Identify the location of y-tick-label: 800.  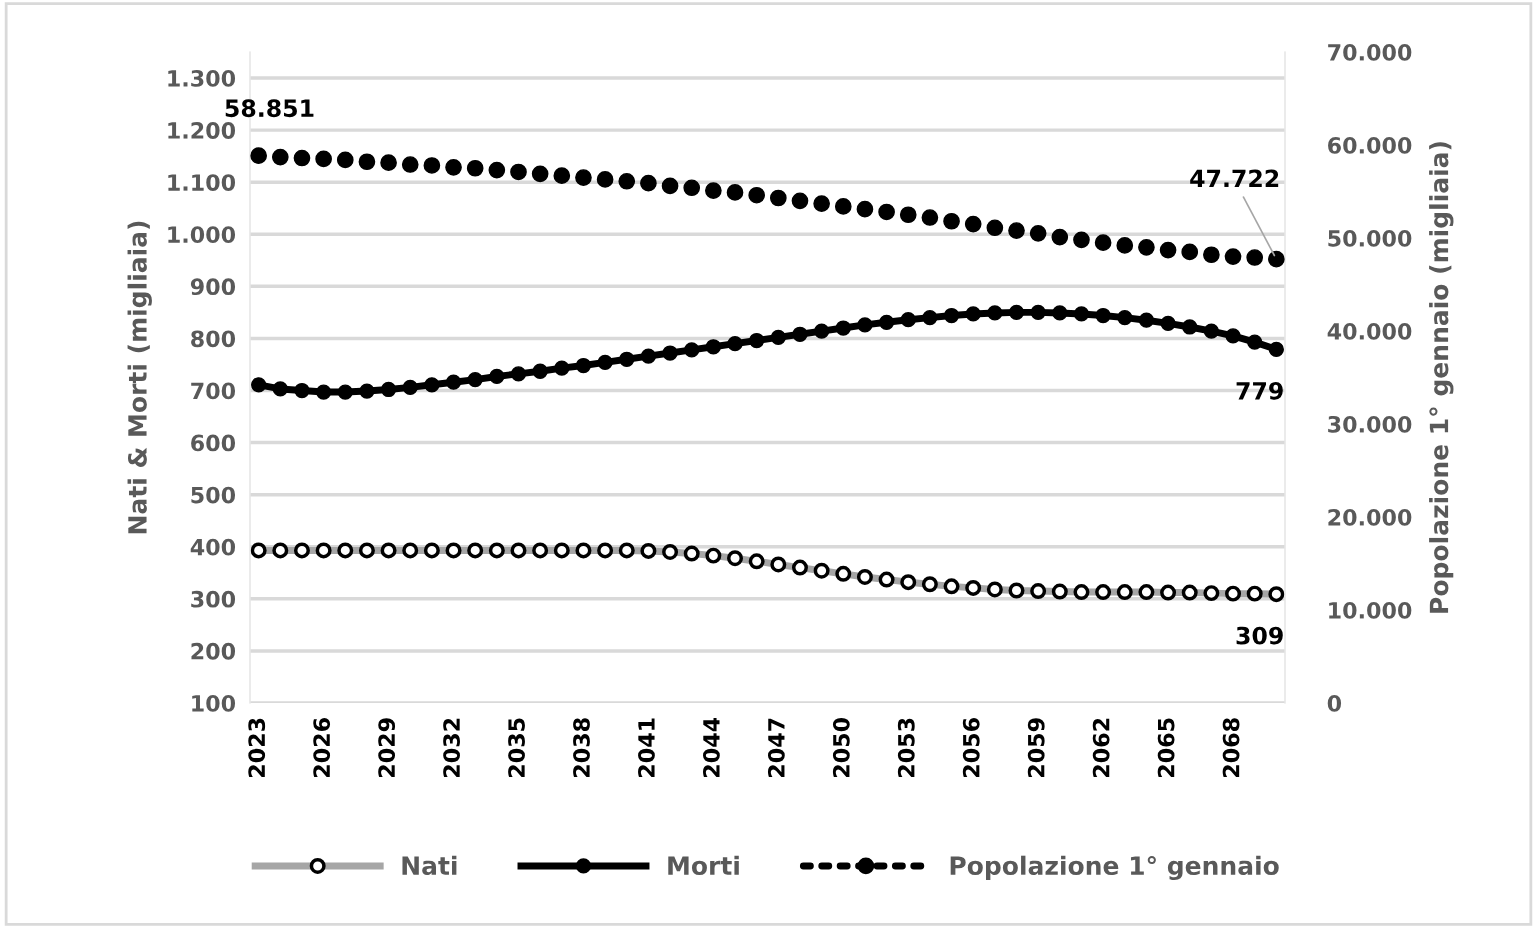
(213, 339).